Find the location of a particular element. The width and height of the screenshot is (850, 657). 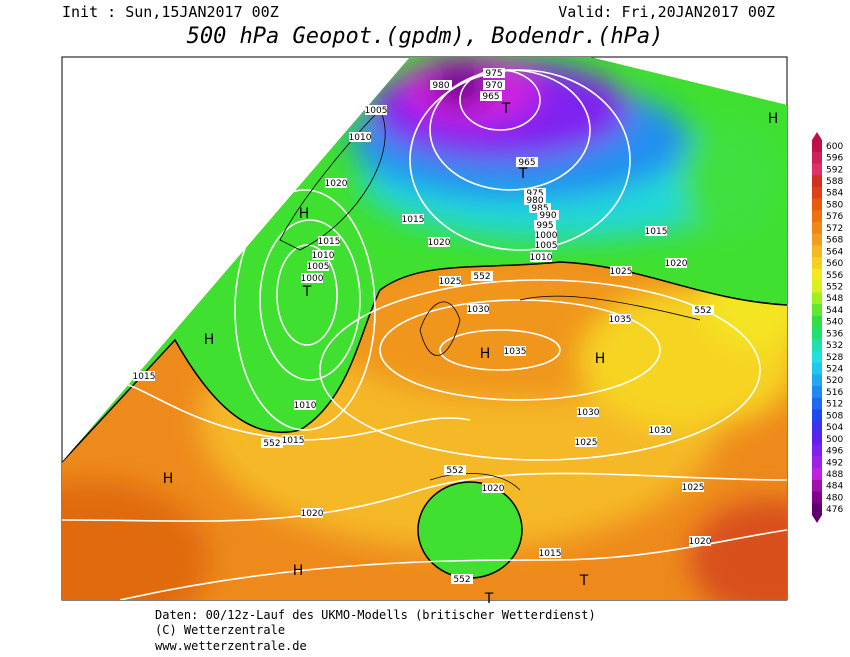

isobar-label: 990 is located at coordinates (547, 216).